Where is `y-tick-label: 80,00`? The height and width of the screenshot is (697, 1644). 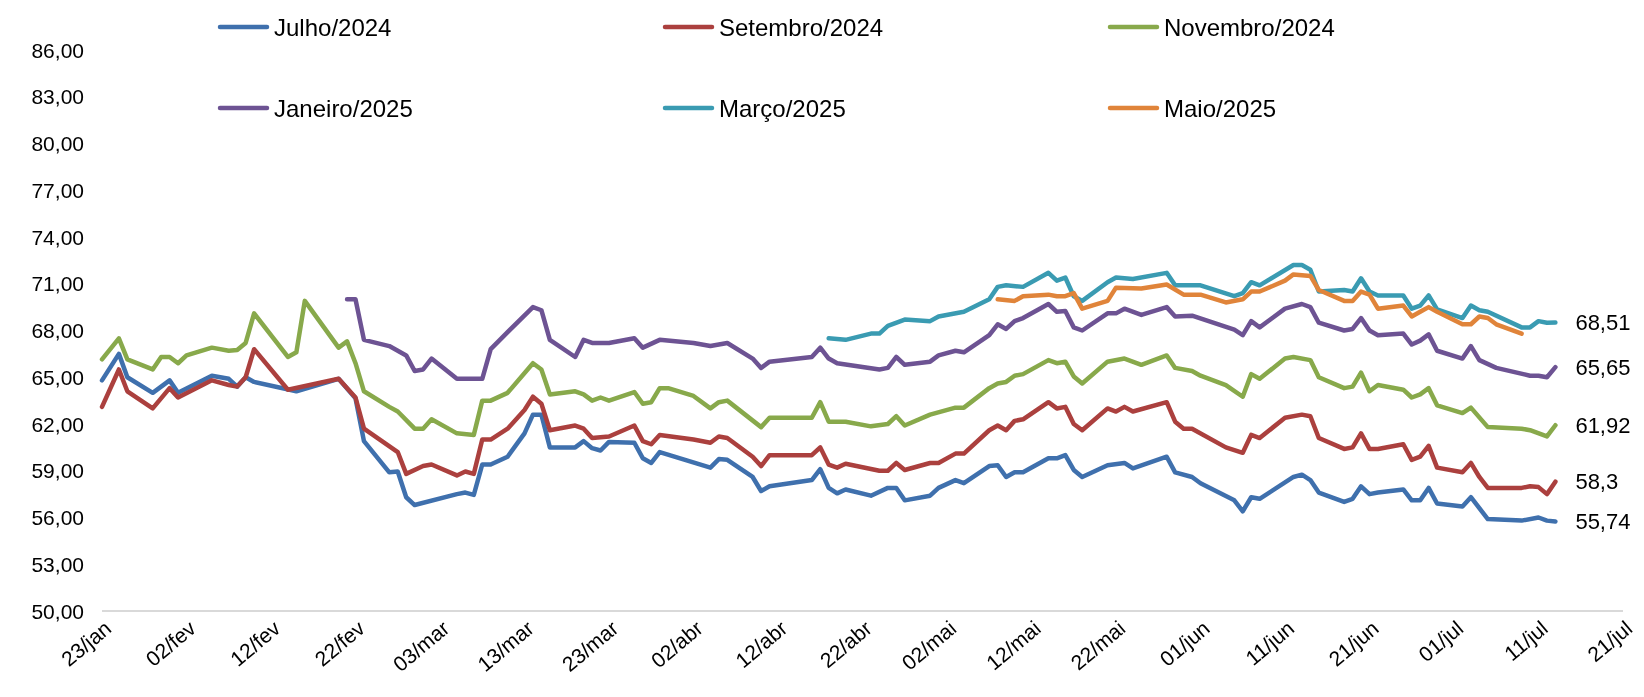 y-tick-label: 80,00 is located at coordinates (57, 143).